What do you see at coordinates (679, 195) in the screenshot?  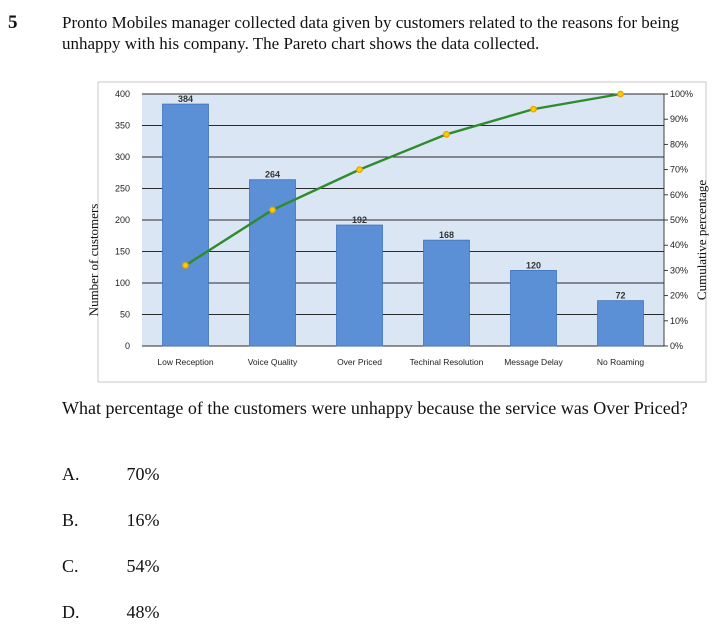 I see `y2-tick-label: 60%` at bounding box center [679, 195].